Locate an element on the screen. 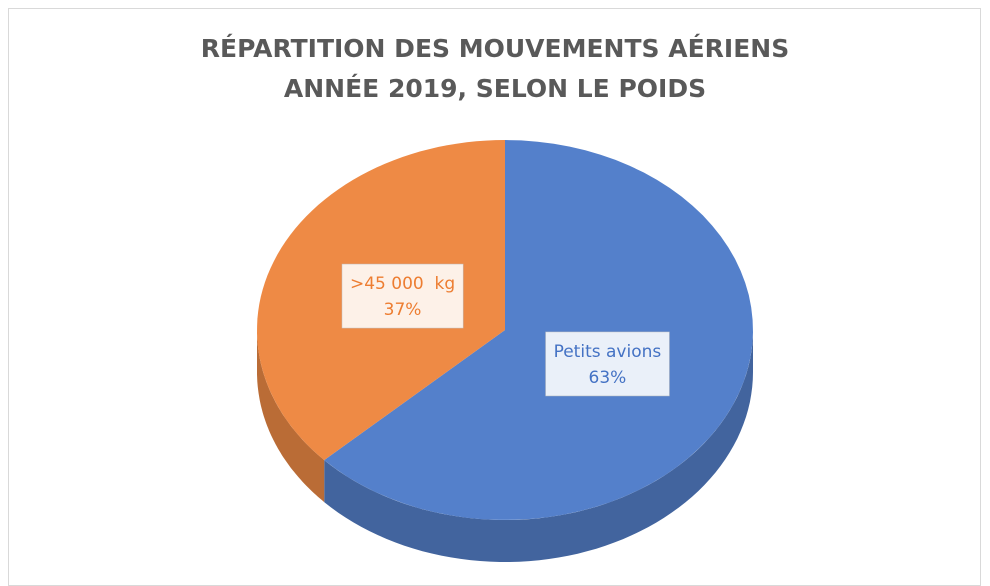 Image resolution: width=990 pixels, height=586 pixels. pie-side is located at coordinates (291, 416).